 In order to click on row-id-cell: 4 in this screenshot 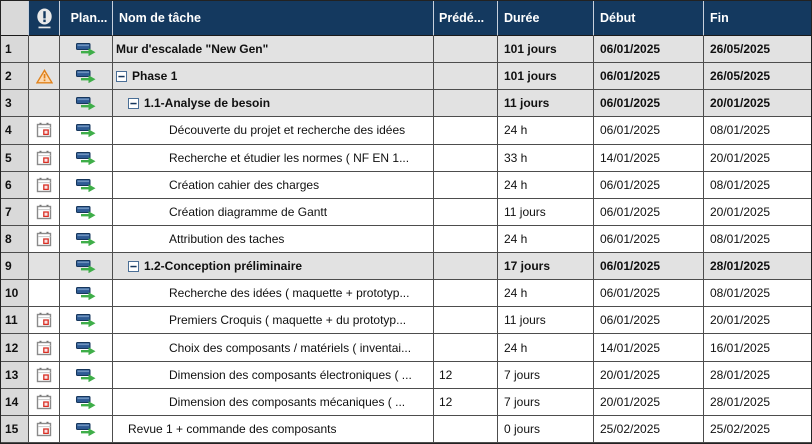, I will do `click(15, 131)`.